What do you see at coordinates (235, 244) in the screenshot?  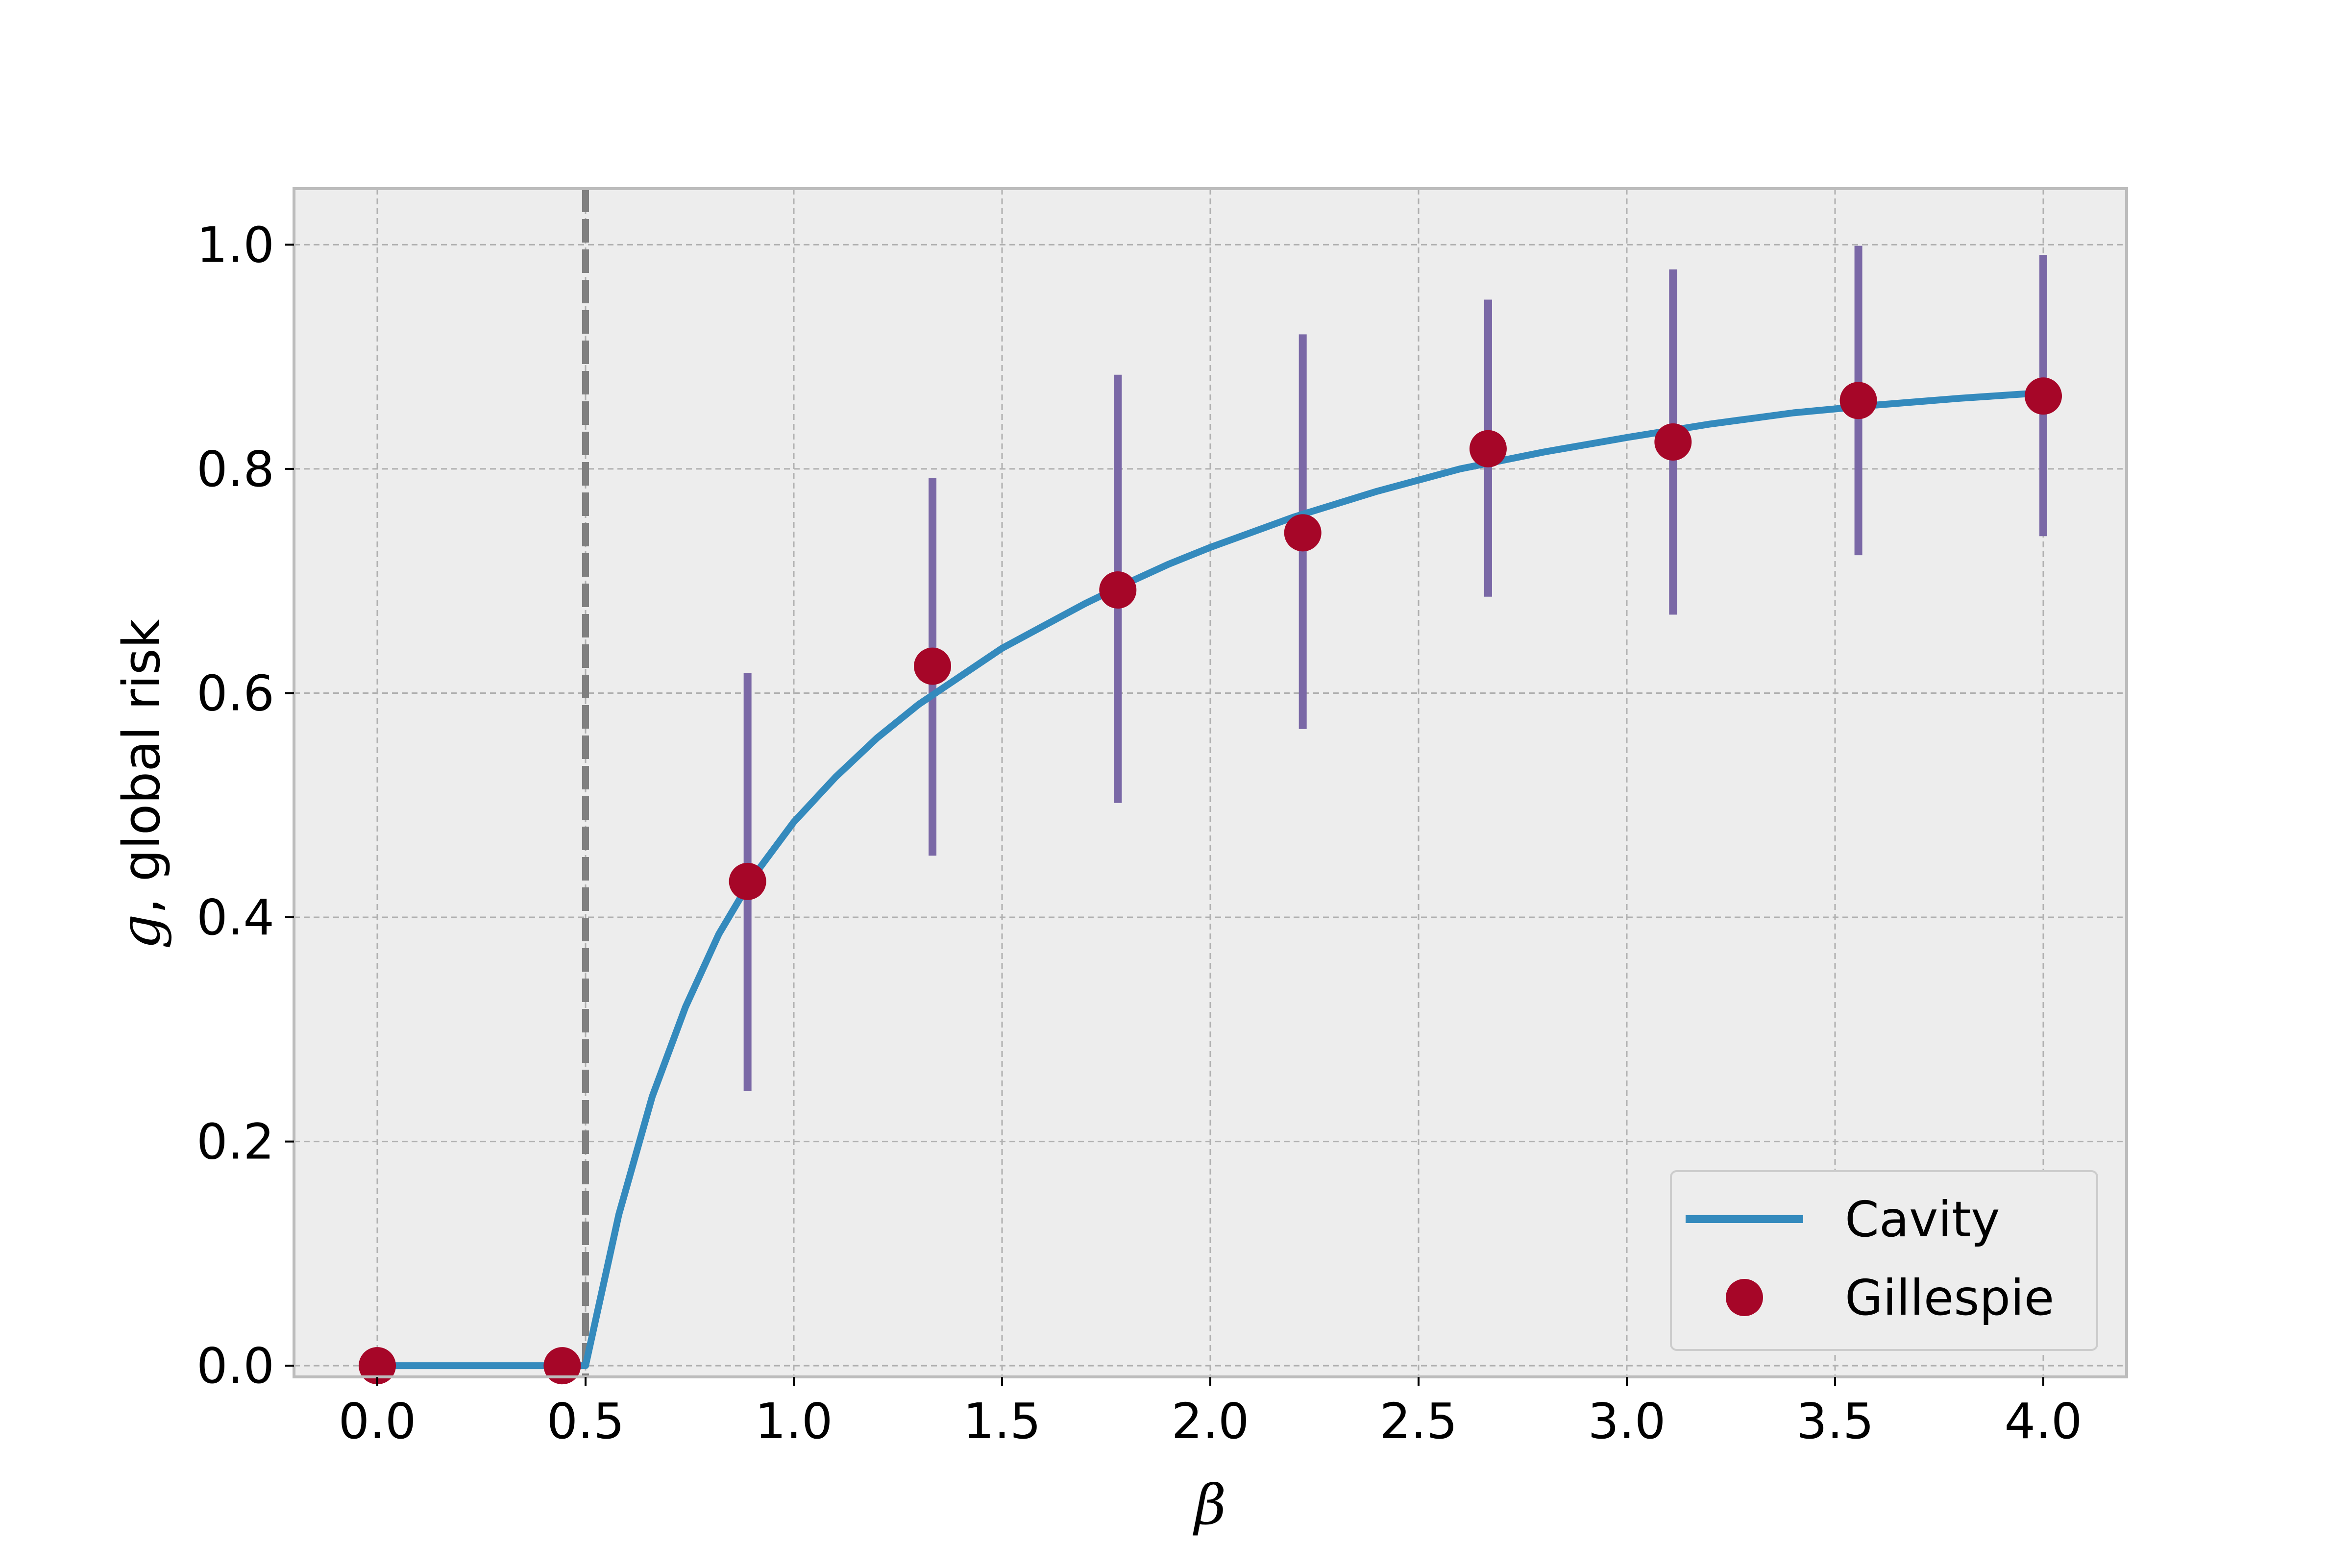 I see `y-tick-label: 1.0` at bounding box center [235, 244].